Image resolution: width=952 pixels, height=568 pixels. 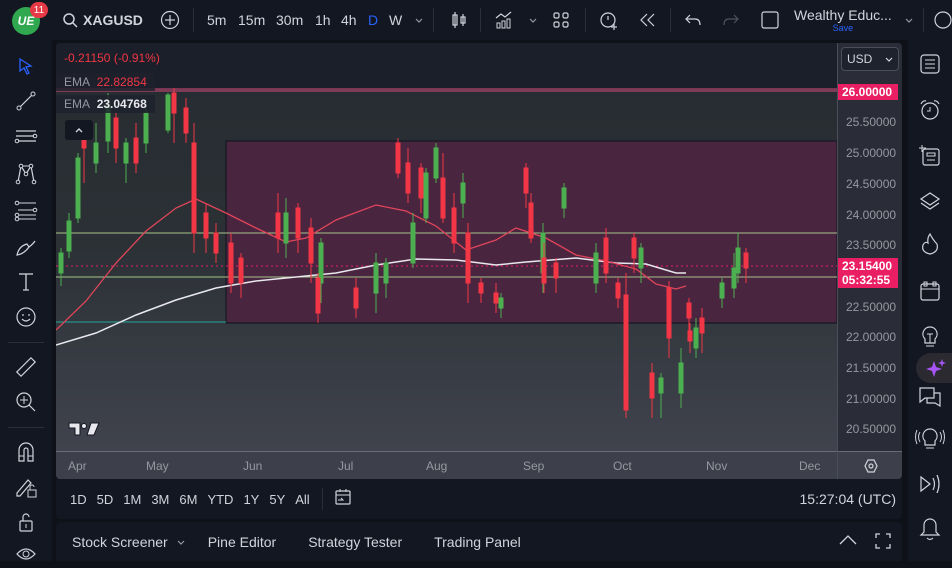 I want to click on range-1d: 1D, so click(x=78, y=499).